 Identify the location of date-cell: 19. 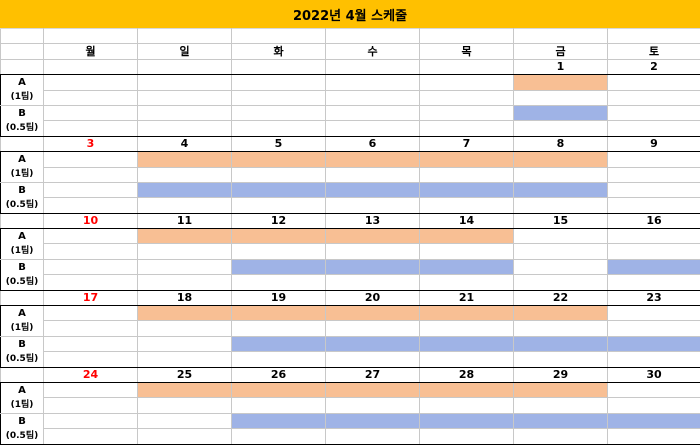
(279, 297).